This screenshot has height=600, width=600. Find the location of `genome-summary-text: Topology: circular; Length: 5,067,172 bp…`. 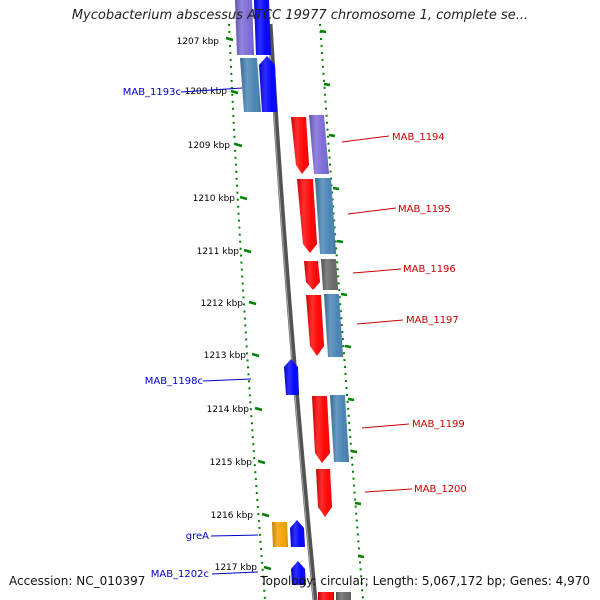

genome-summary-text: Topology: circular; Length: 5,067,172 bp… is located at coordinates (425, 581).